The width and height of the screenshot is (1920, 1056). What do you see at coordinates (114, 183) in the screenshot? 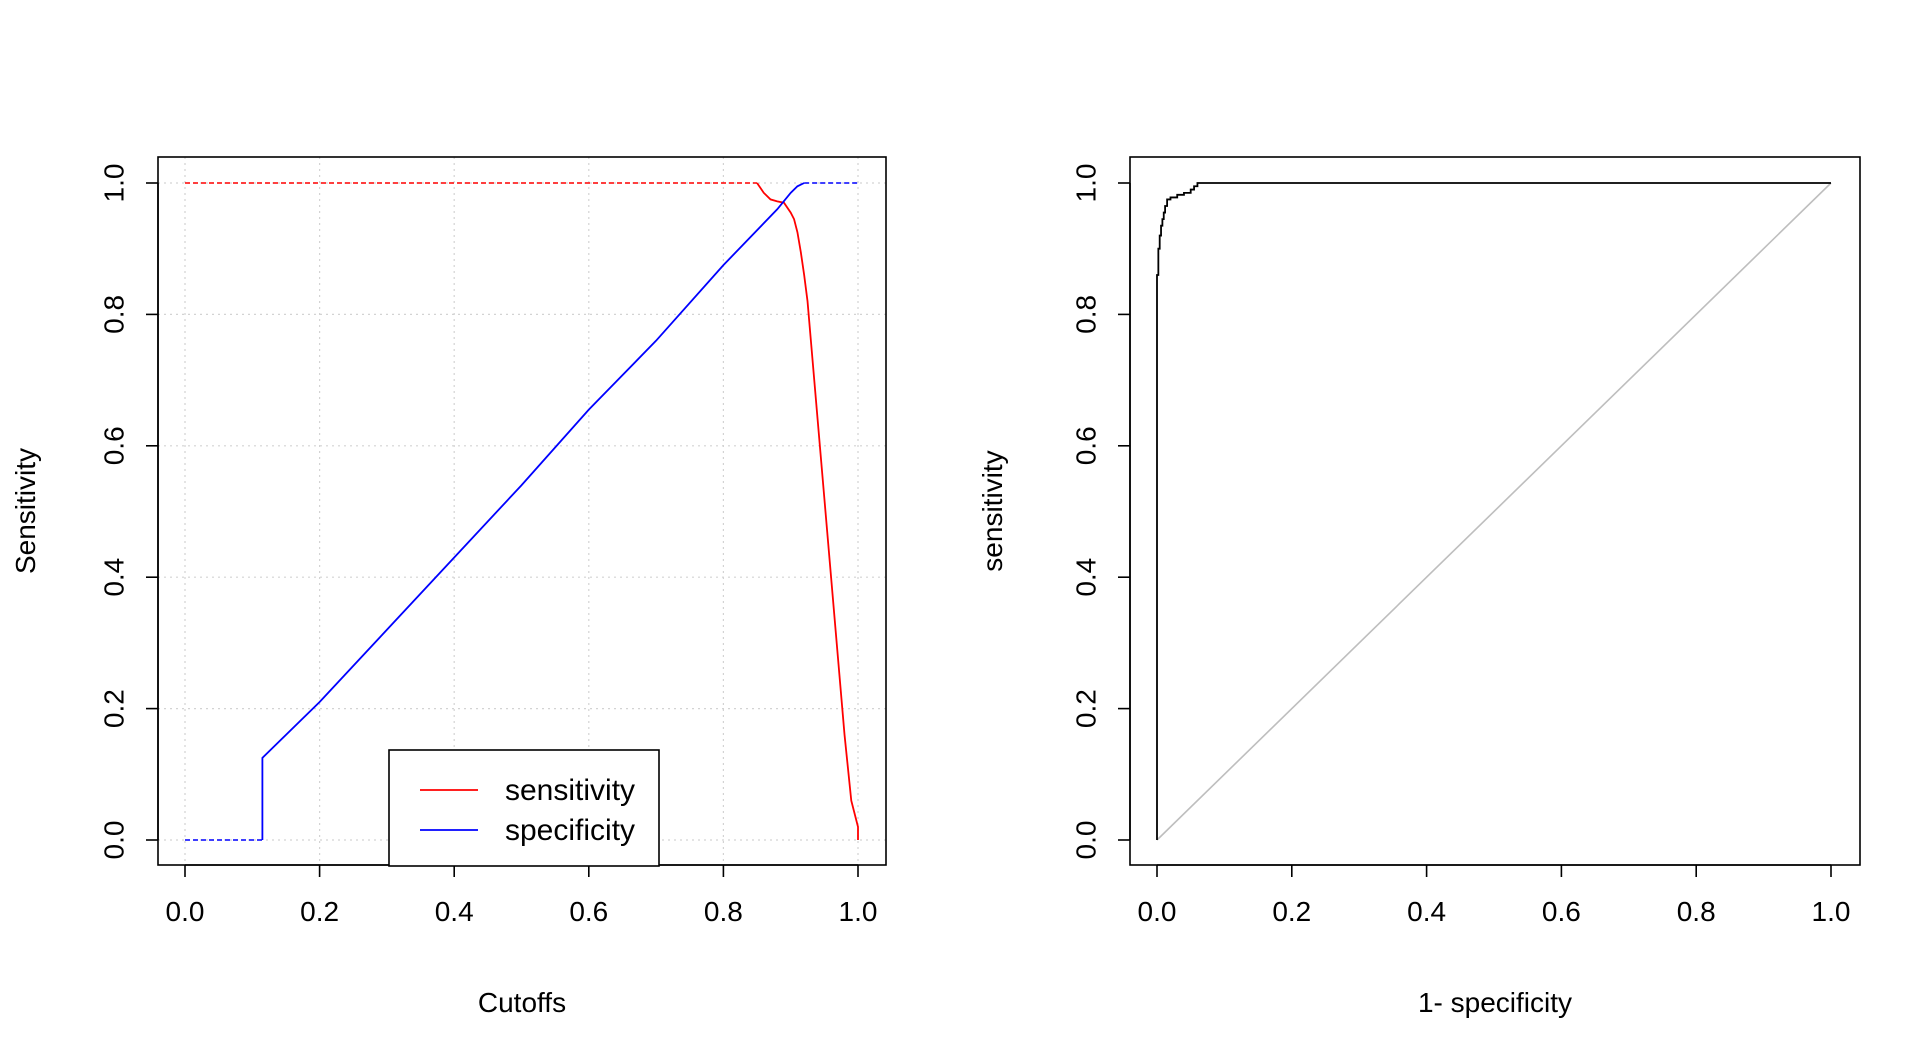
I see `left-y-tick-label: 1.0` at bounding box center [114, 183].